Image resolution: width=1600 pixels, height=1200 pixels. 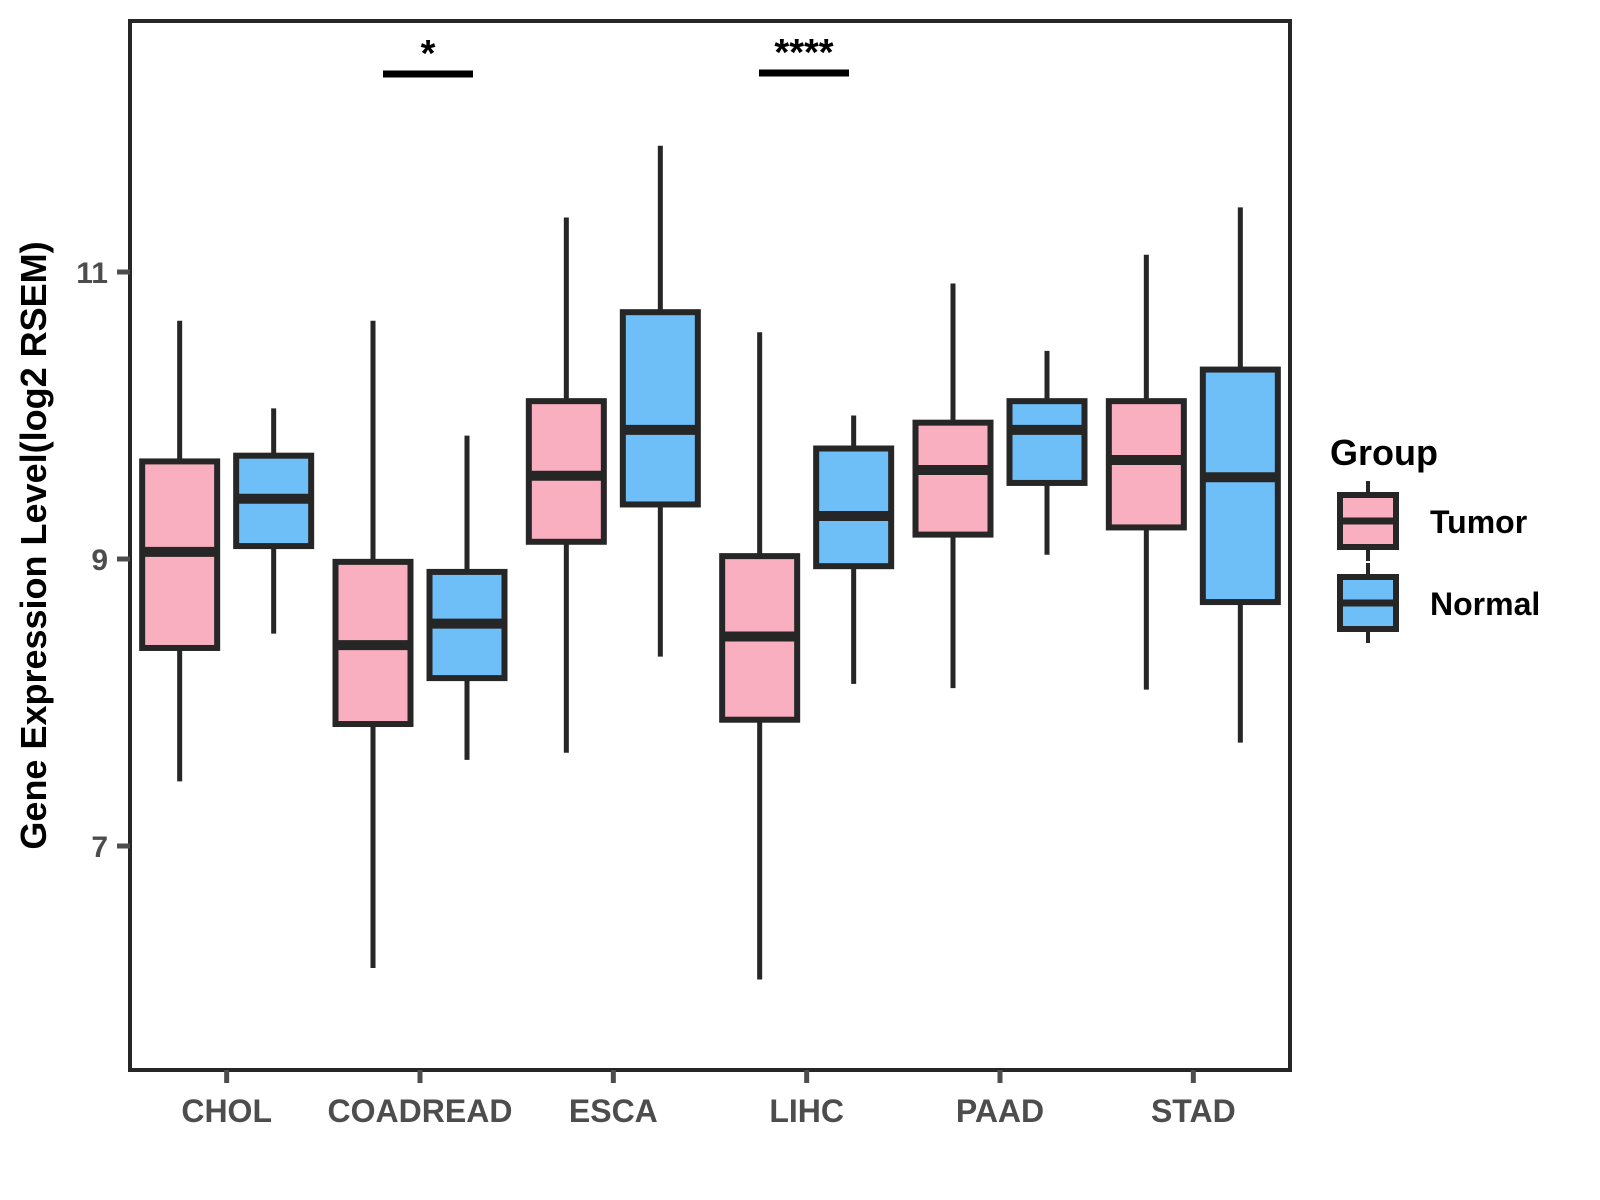 I want to click on legend-item: Tumor, so click(x=1432, y=521).